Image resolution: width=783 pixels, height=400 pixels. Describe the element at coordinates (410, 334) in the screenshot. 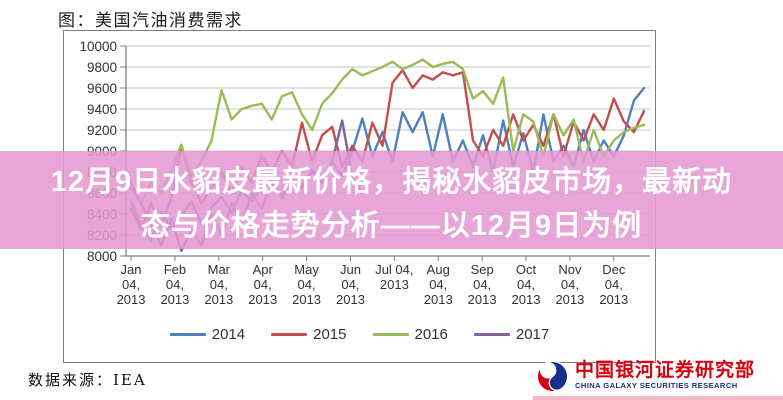

I see `legend-item-2016: 2016` at that location.